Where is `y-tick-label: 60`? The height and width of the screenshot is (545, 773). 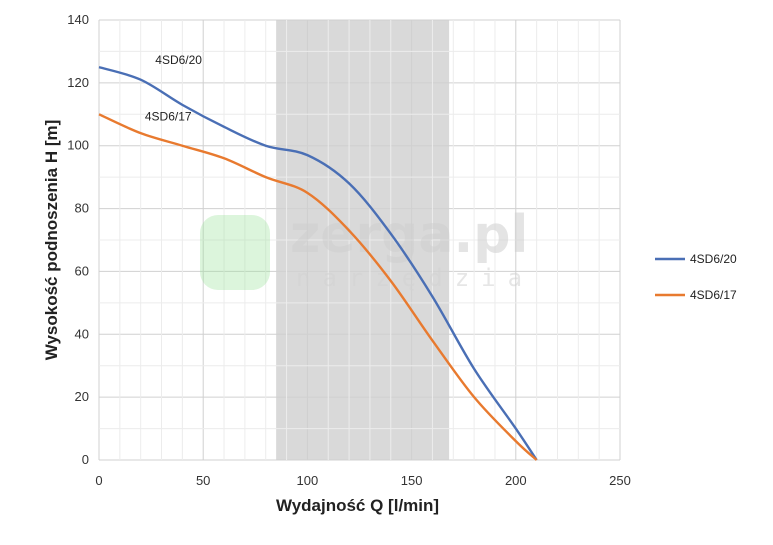 y-tick-label: 60 is located at coordinates (82, 270).